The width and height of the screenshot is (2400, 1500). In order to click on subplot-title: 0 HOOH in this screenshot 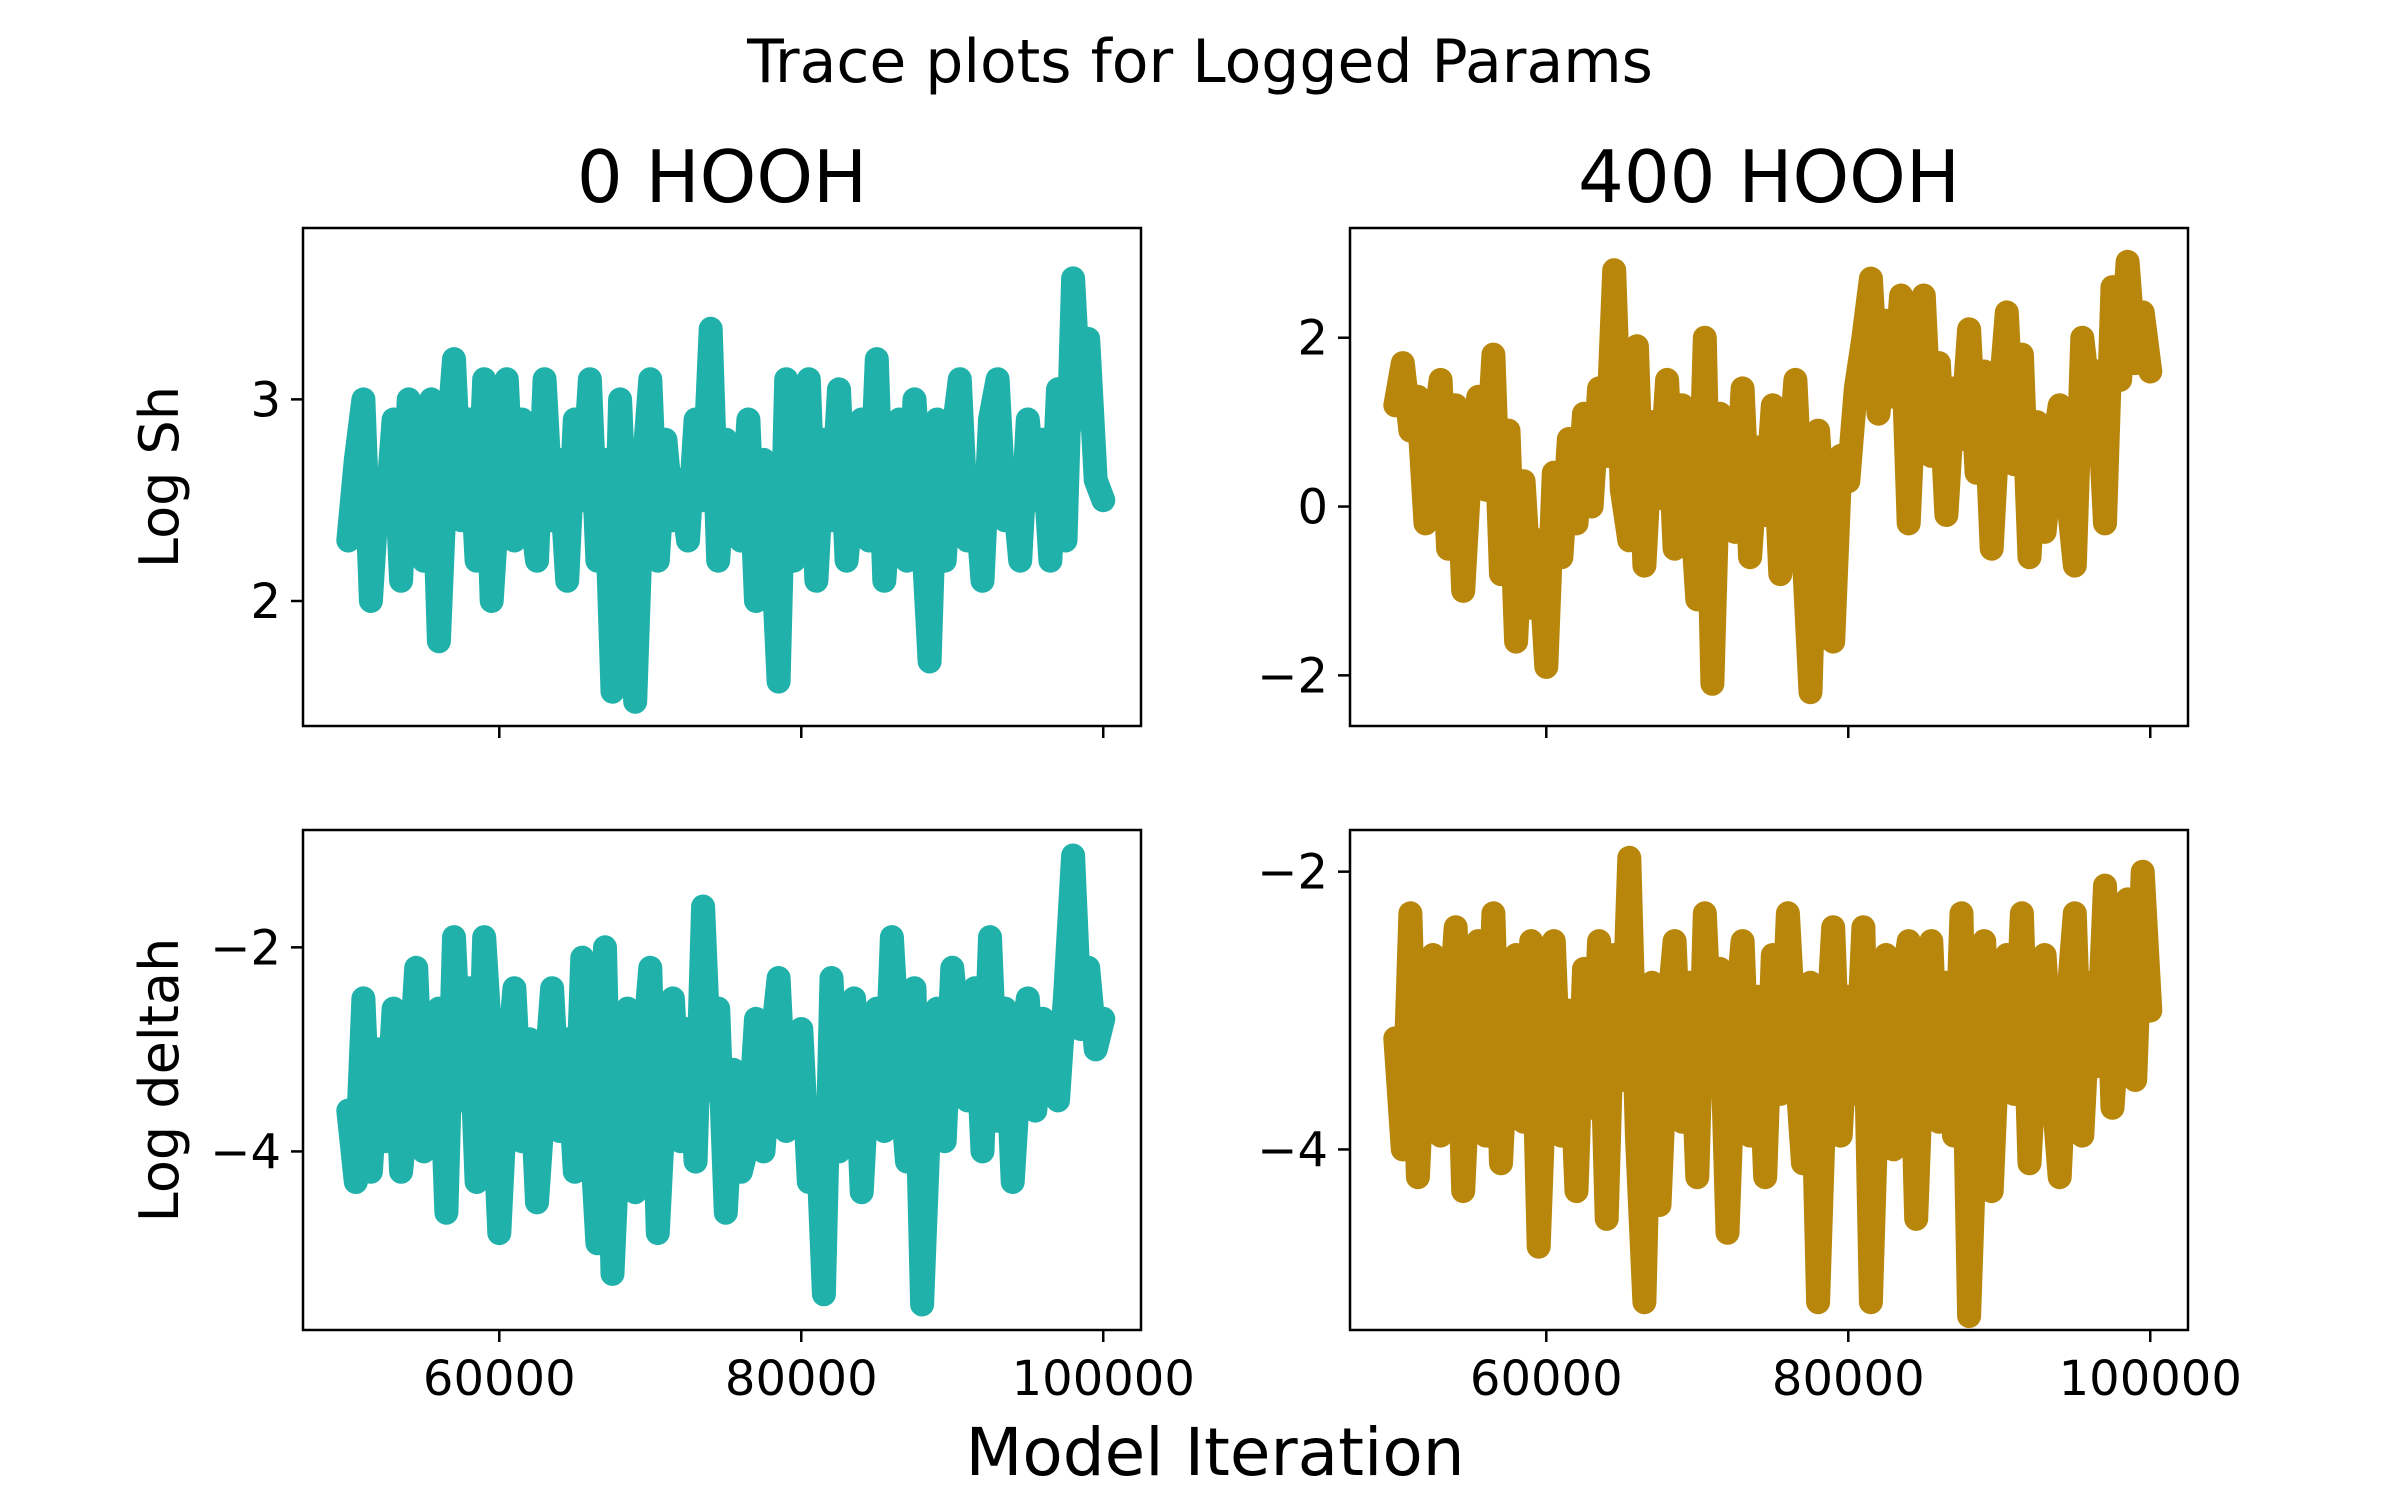, I will do `click(722, 177)`.